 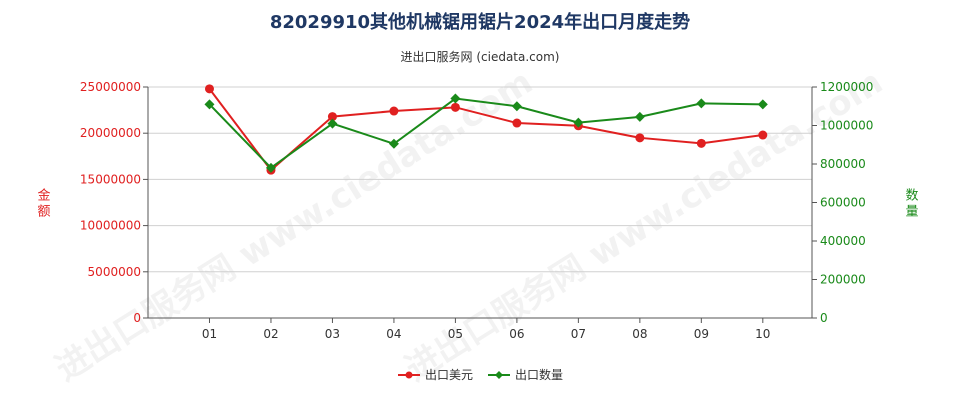 What do you see at coordinates (539, 374) in the screenshot?
I see `legend-label: 出口数量` at bounding box center [539, 374].